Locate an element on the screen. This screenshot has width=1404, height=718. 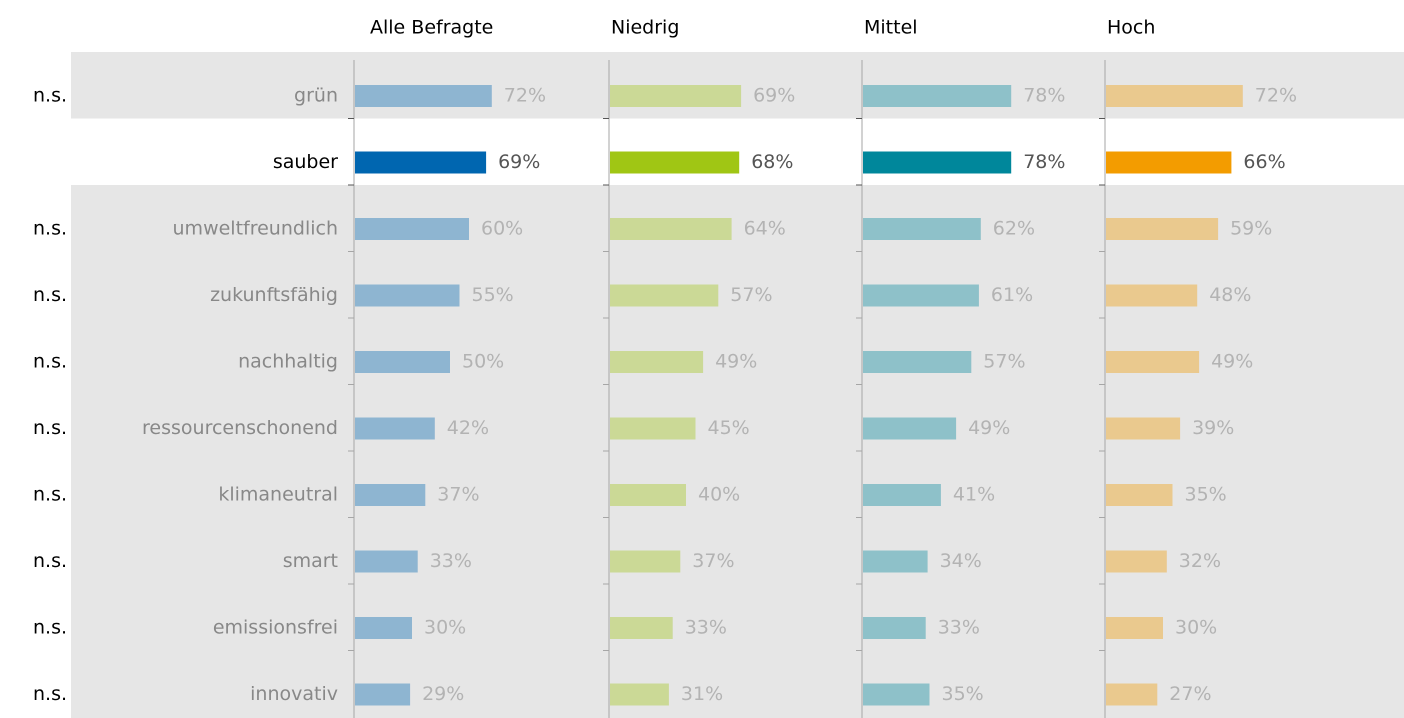
value-label: 45% is located at coordinates (729, 428).